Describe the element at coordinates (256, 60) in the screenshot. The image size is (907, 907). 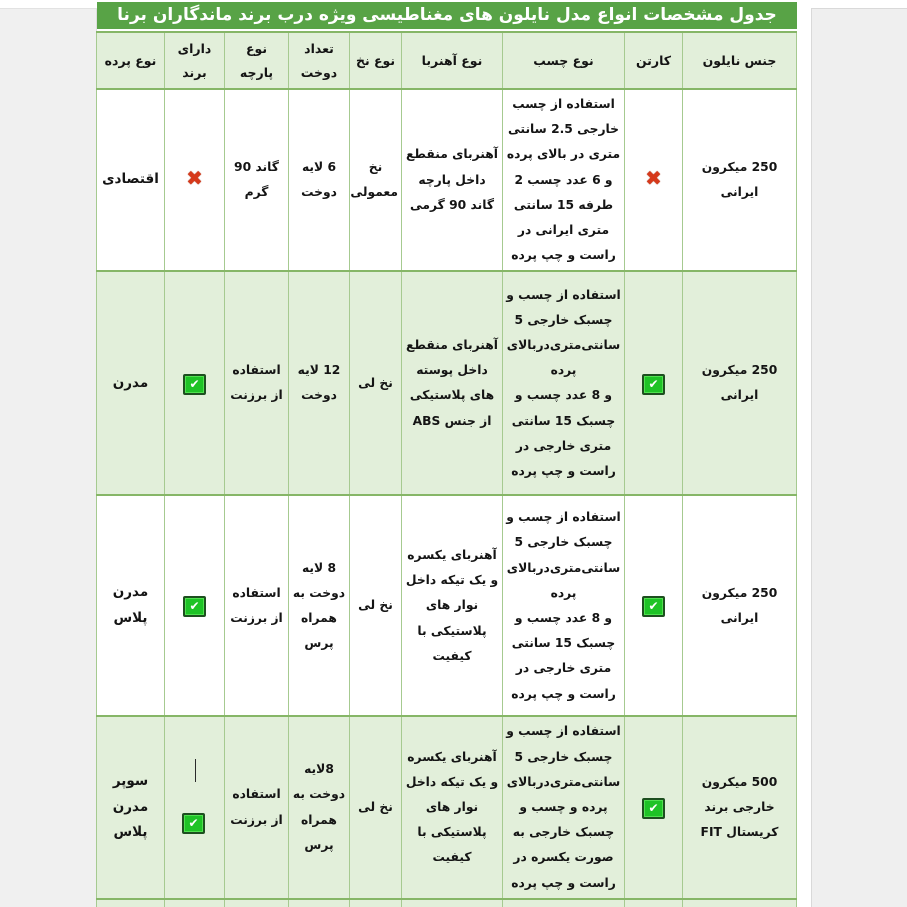
I see `column-header-fabric: نوع پارچه` at that location.